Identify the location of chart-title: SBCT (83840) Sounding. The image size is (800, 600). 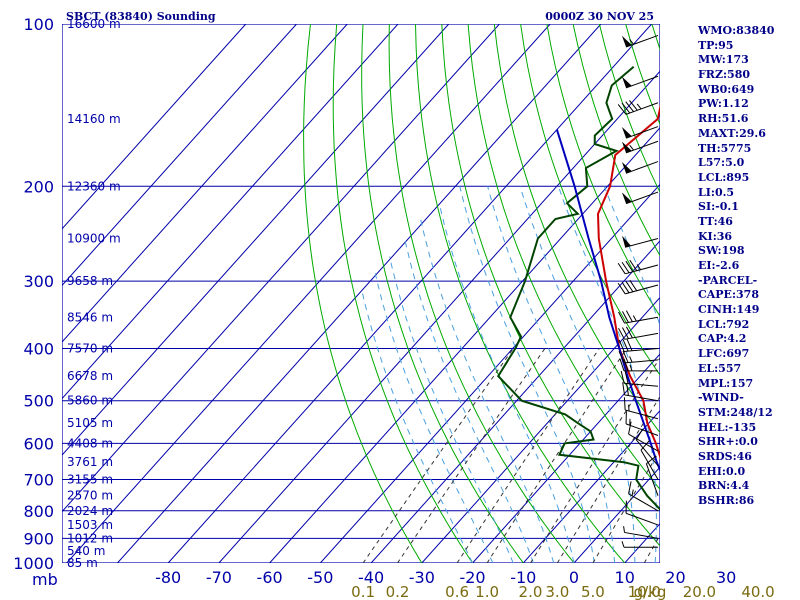
(141, 16).